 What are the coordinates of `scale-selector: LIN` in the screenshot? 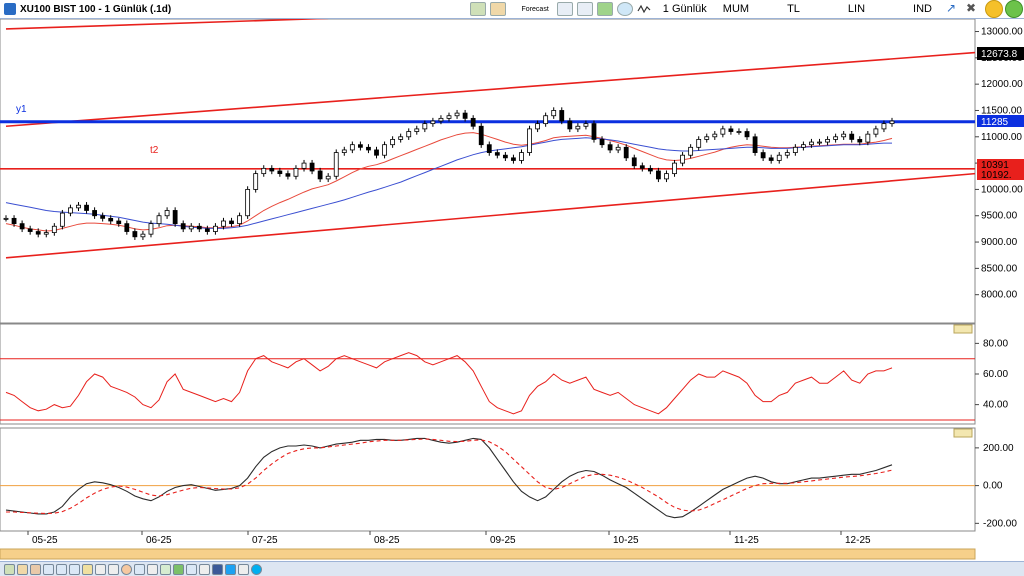 It's located at (856, 9).